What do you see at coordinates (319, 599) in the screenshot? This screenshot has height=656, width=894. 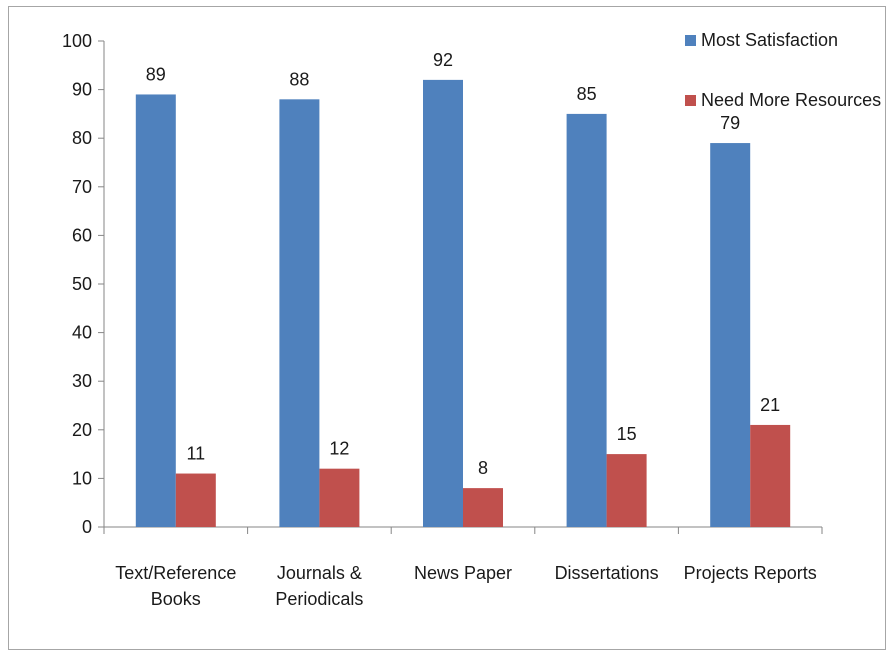 I see `x-category-label-line: Periodicals` at bounding box center [319, 599].